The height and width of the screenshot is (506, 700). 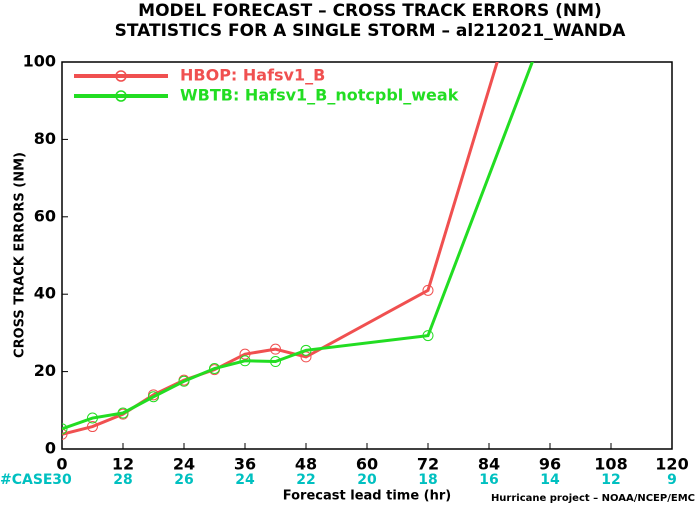 I want to click on y-tick-label: 60, so click(x=45, y=215).